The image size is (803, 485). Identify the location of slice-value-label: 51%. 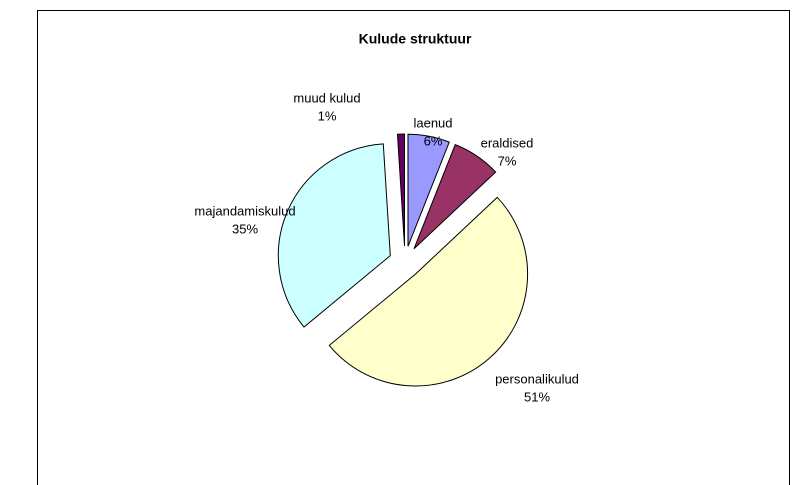
(537, 396).